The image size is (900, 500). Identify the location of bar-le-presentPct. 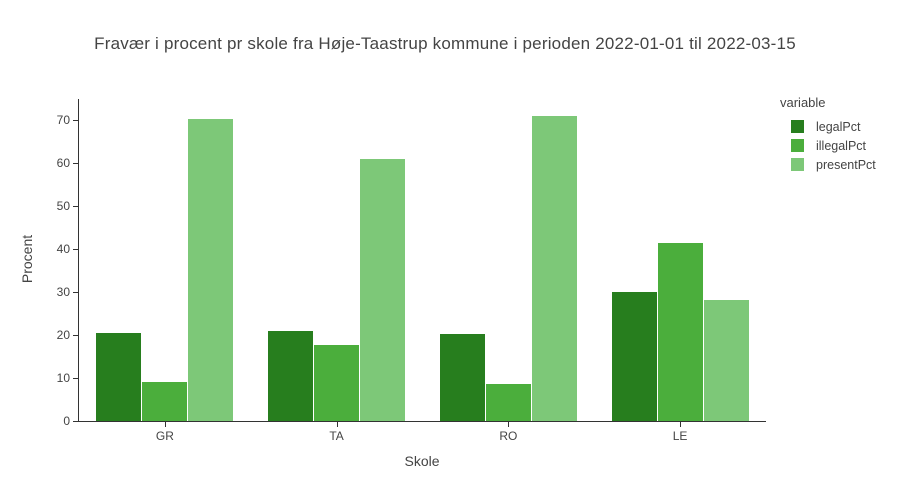
(726, 360).